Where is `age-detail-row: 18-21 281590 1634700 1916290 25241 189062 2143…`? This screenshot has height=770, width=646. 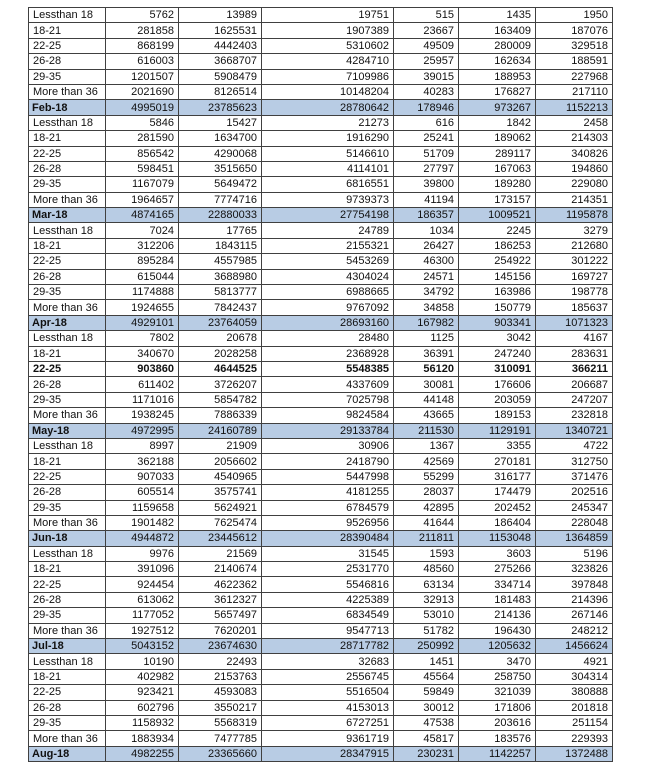
age-detail-row: 18-21 281590 1634700 1916290 25241 189062 2143… is located at coordinates (320, 138).